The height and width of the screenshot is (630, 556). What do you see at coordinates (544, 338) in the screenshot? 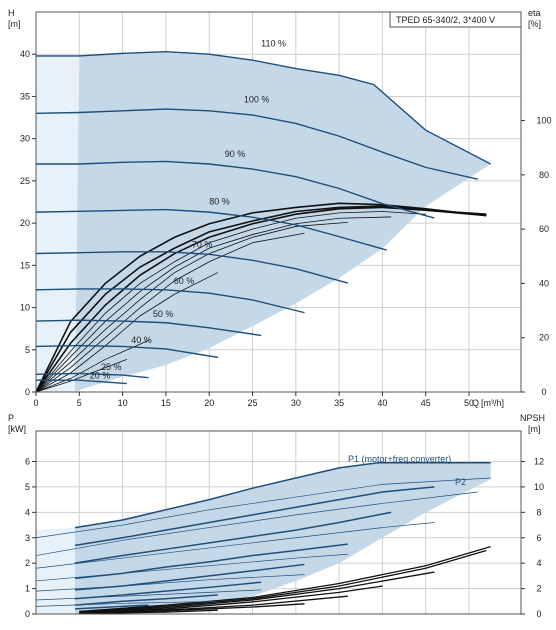
I see `eta-tick-label: 20` at bounding box center [544, 338].